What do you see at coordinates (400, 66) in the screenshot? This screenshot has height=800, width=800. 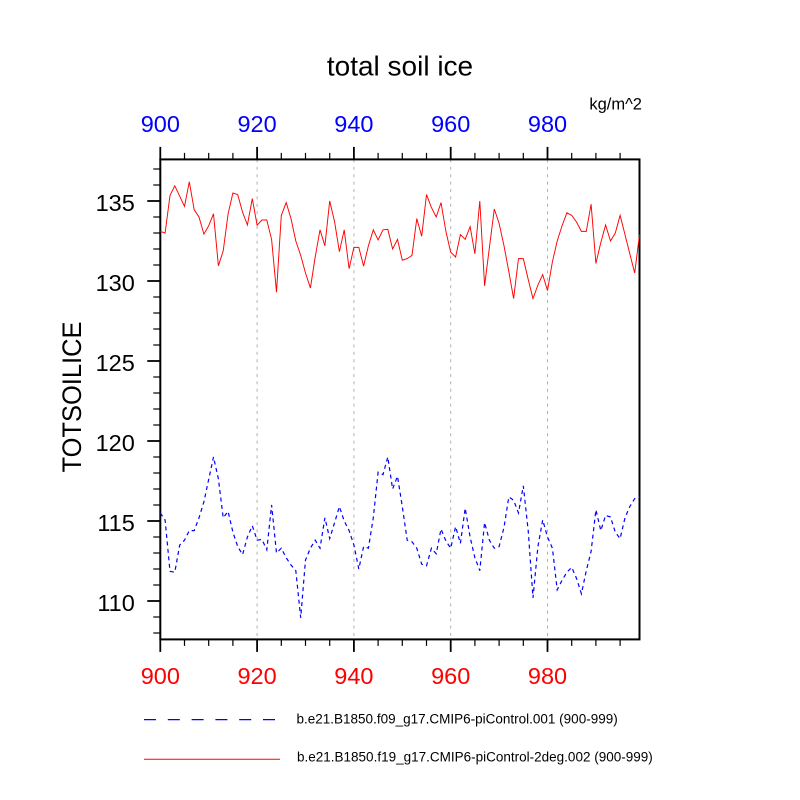 I see `svg-text: total soil ice` at bounding box center [400, 66].